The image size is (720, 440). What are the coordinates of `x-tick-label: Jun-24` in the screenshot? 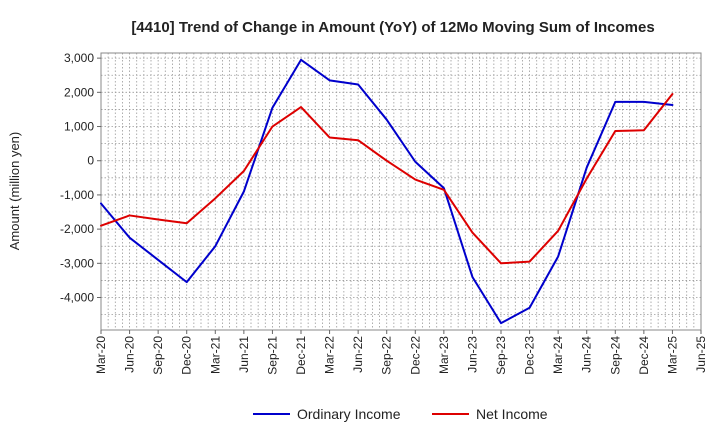 It's located at (587, 354).